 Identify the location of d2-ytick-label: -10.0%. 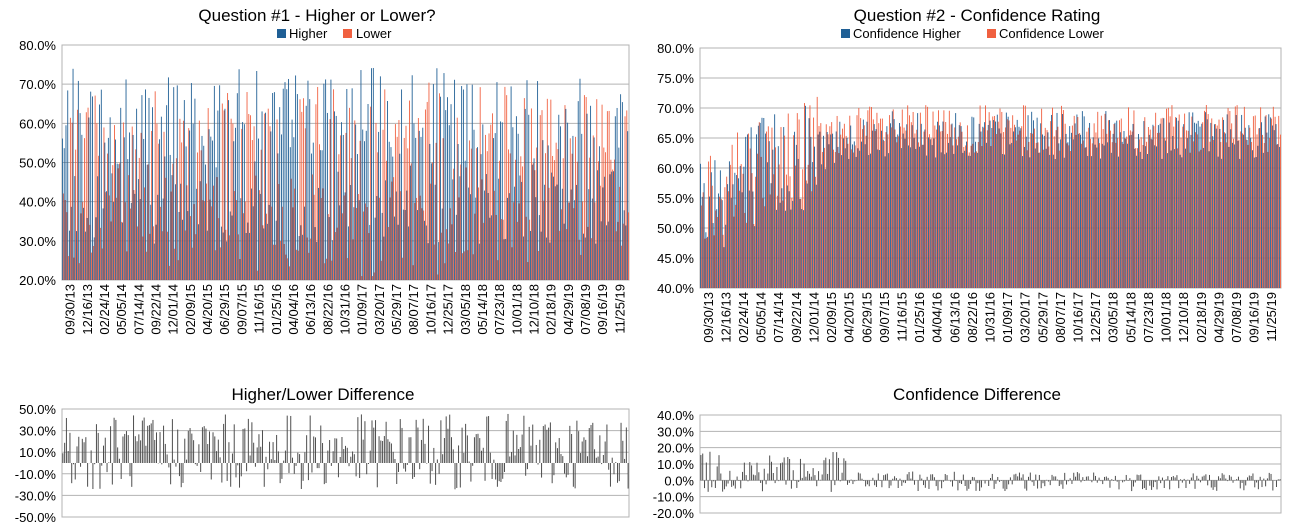
(674, 497).